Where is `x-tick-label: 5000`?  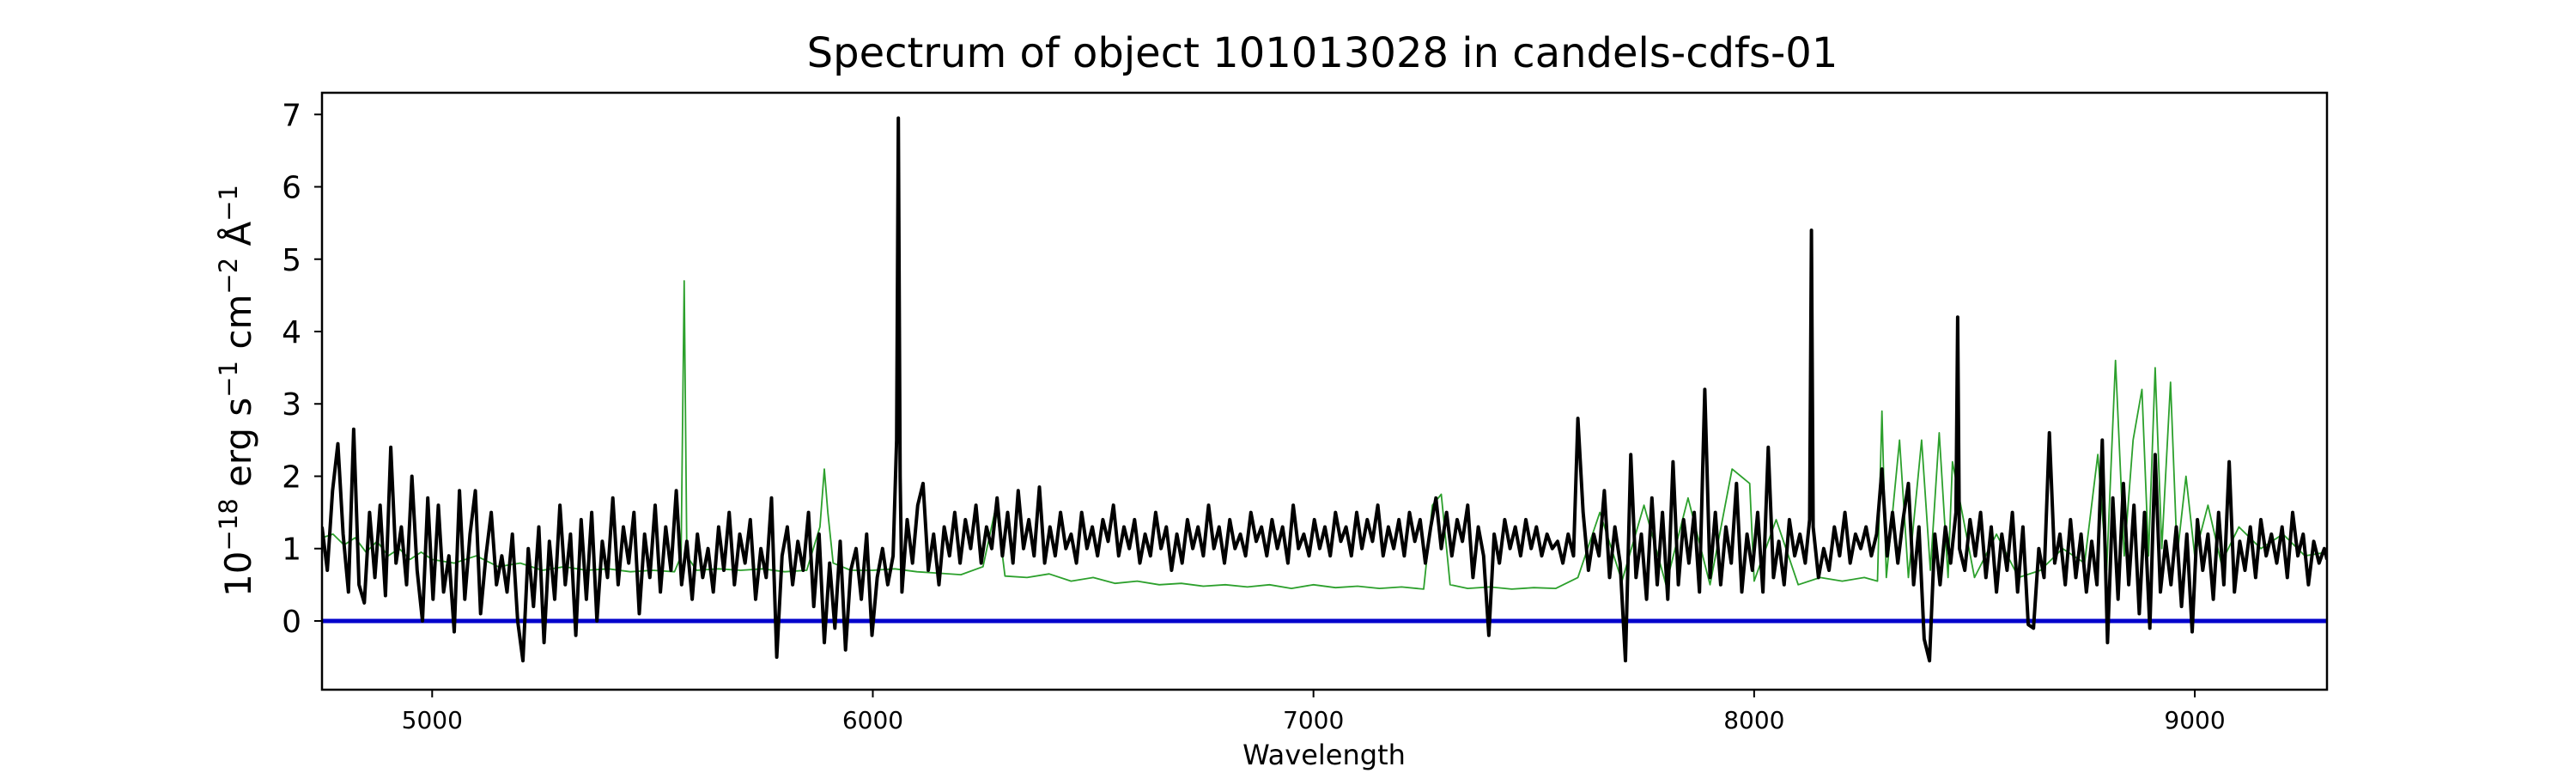
x-tick-label: 5000 is located at coordinates (432, 720).